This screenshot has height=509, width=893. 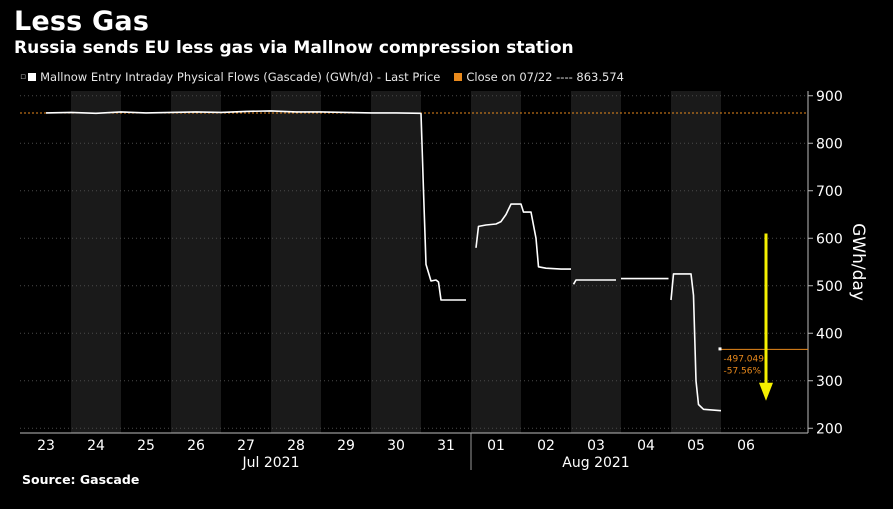 What do you see at coordinates (96, 446) in the screenshot?
I see `x-tick-label-24: 24` at bounding box center [96, 446].